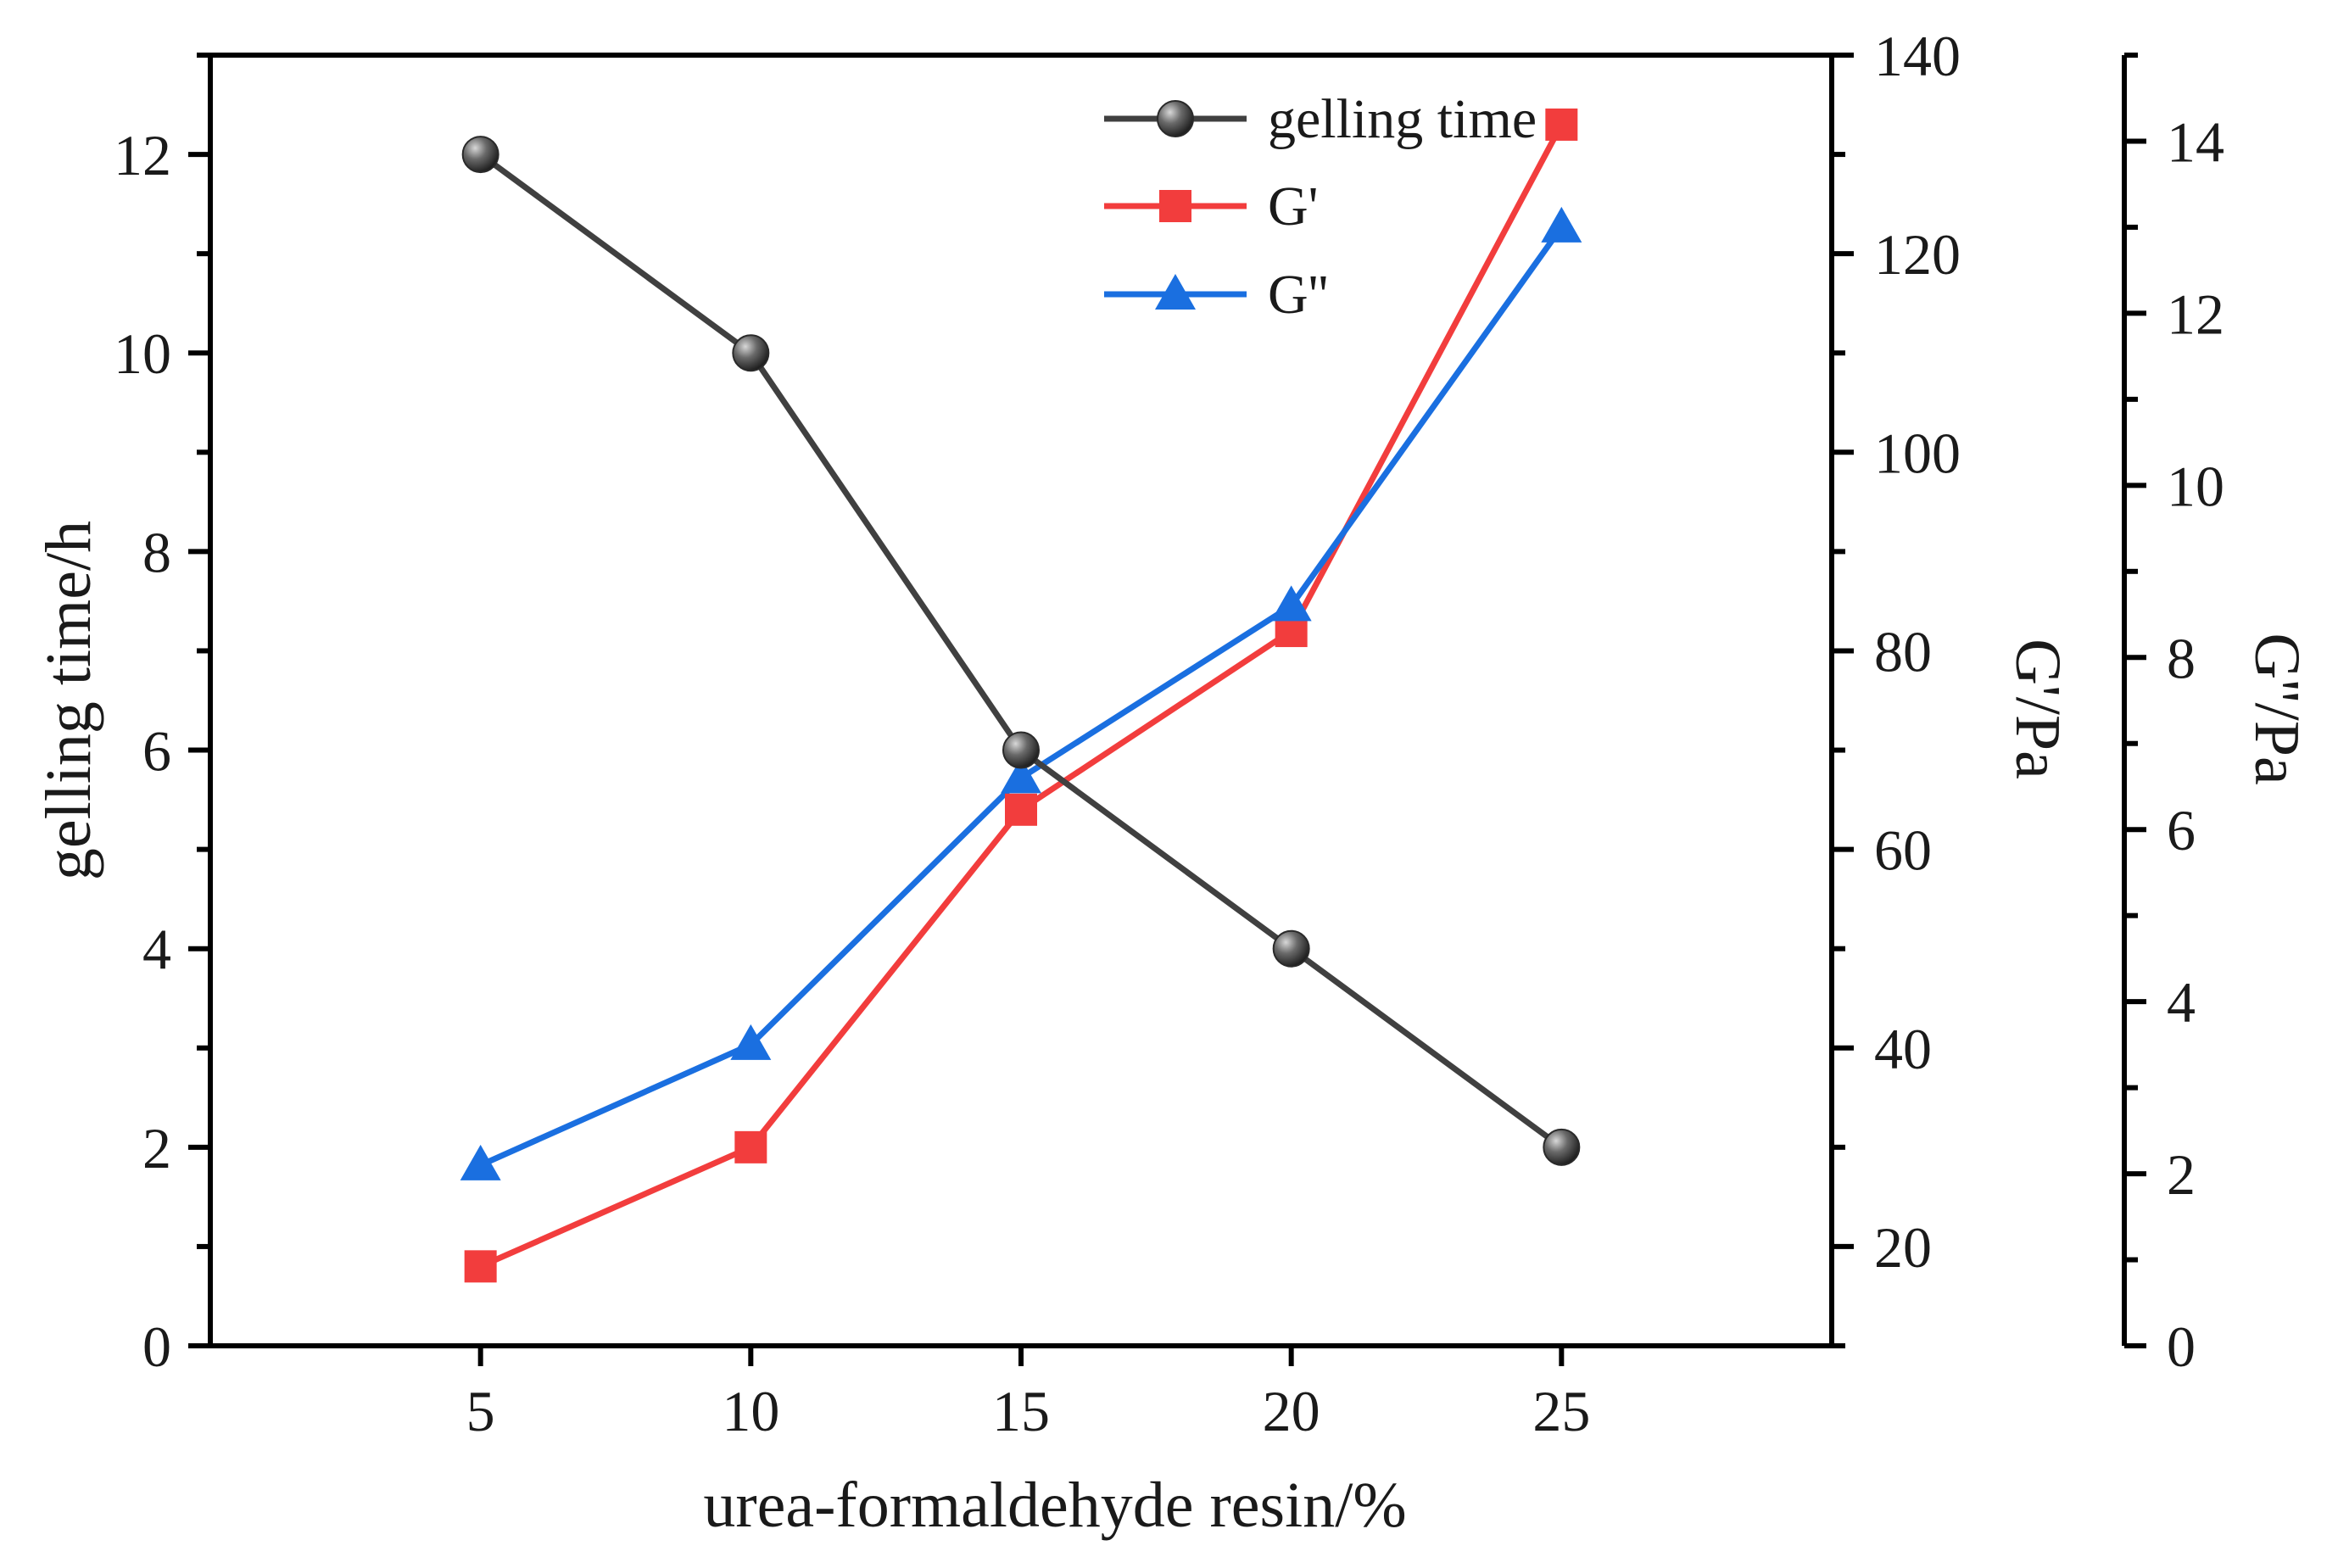  Describe the element at coordinates (1917, 255) in the screenshot. I see `right1-tick-label: 120` at that location.